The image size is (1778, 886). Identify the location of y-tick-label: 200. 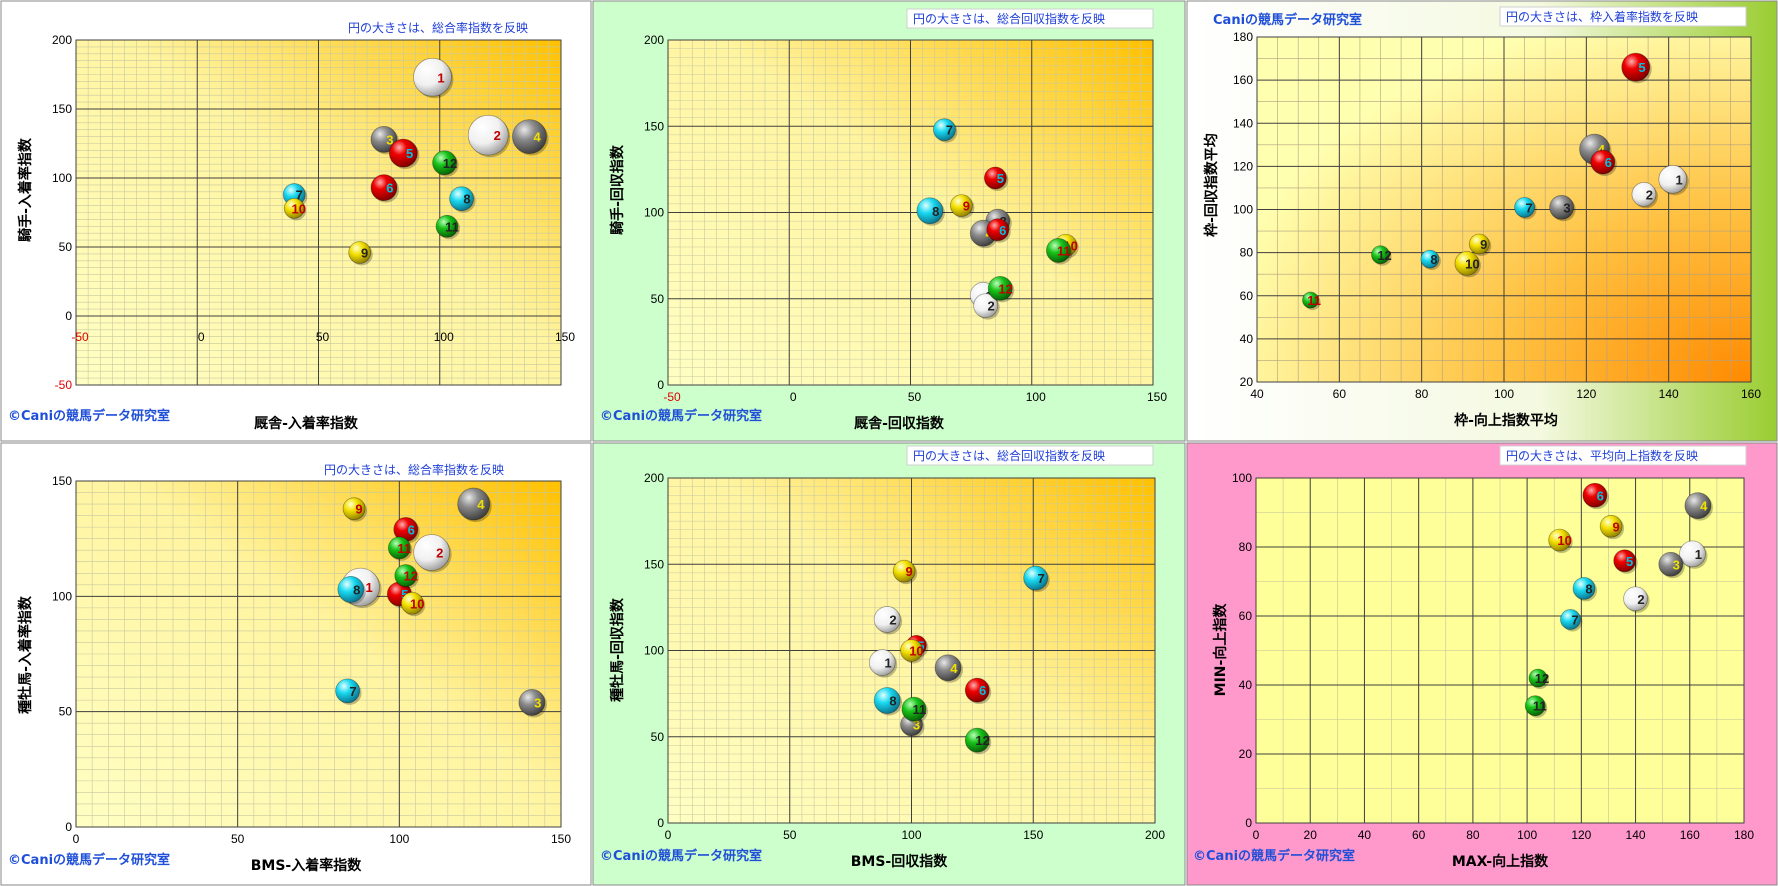
(62, 40).